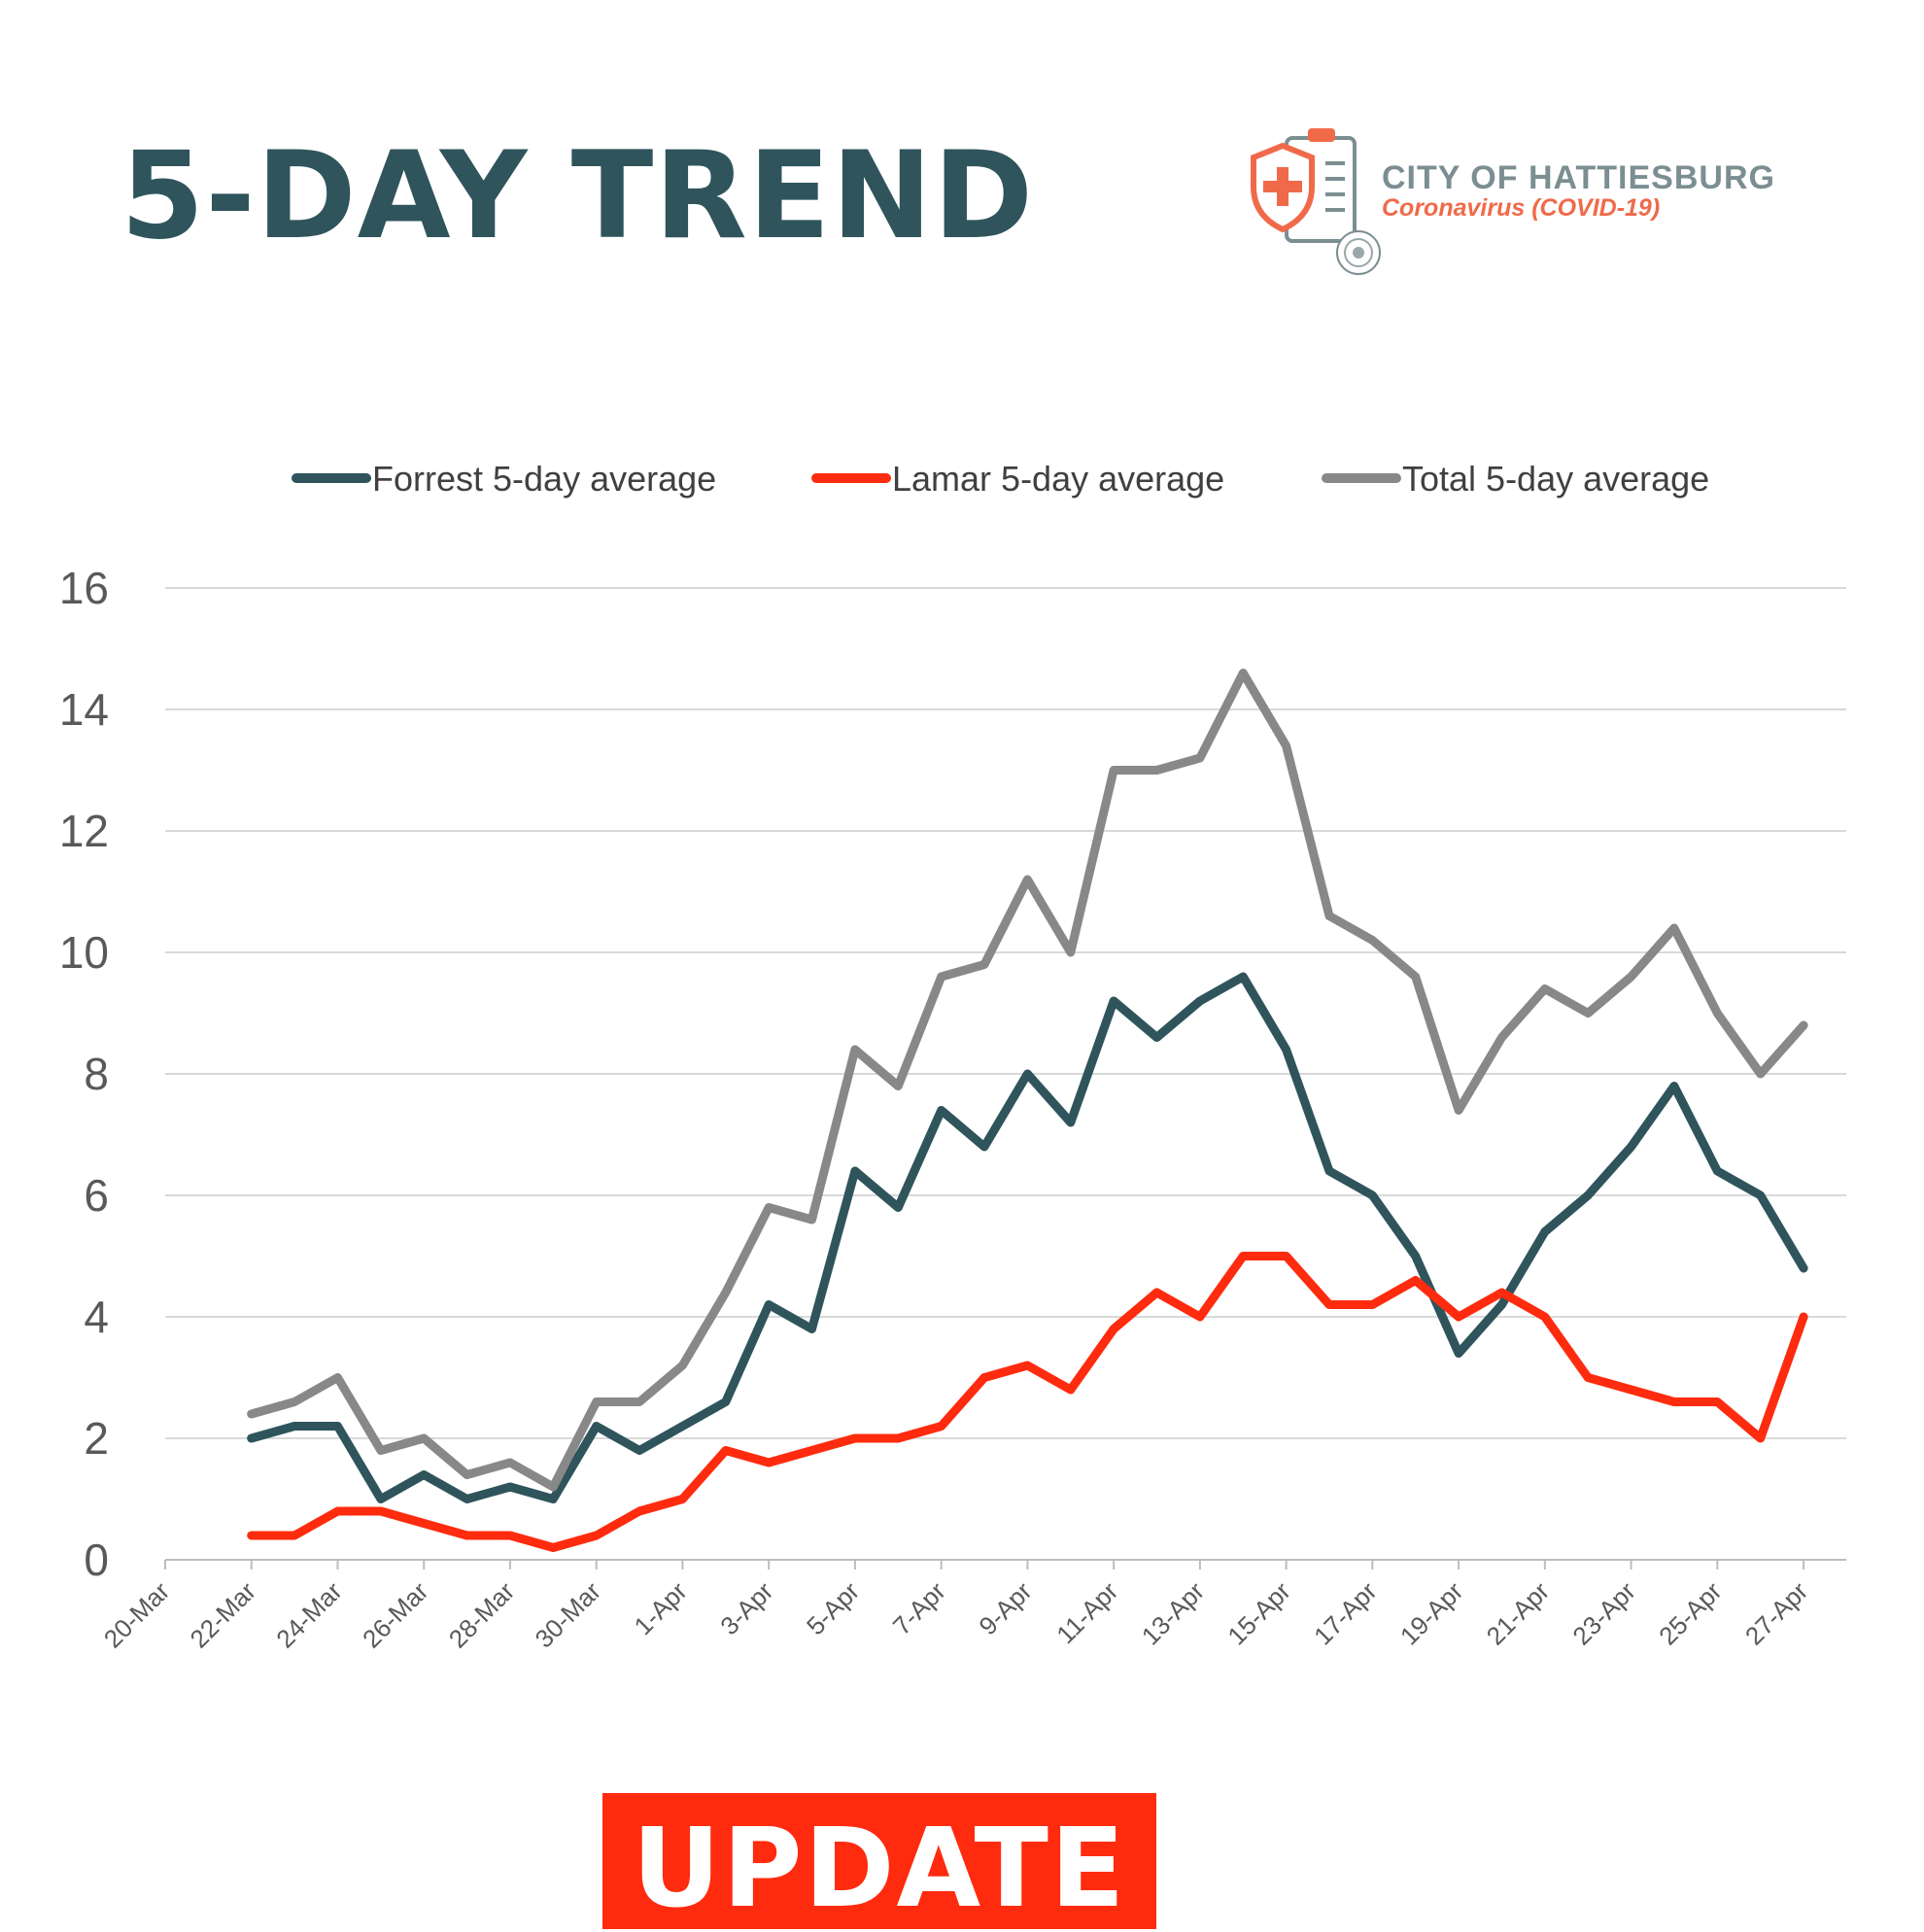 The width and height of the screenshot is (1924, 1932). I want to click on y-tick-label: 16, so click(84, 588).